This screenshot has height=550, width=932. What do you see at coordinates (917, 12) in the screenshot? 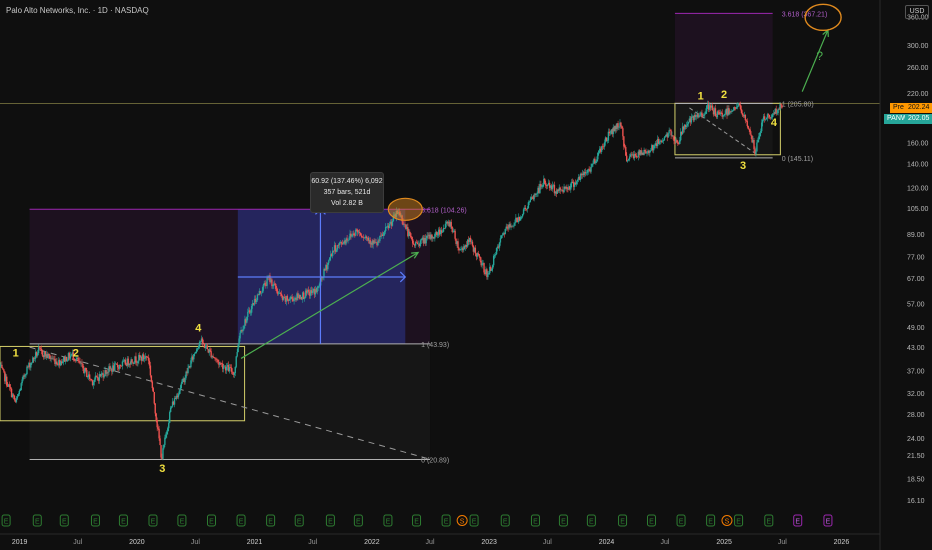
I see `currency-button: USD` at bounding box center [917, 12].